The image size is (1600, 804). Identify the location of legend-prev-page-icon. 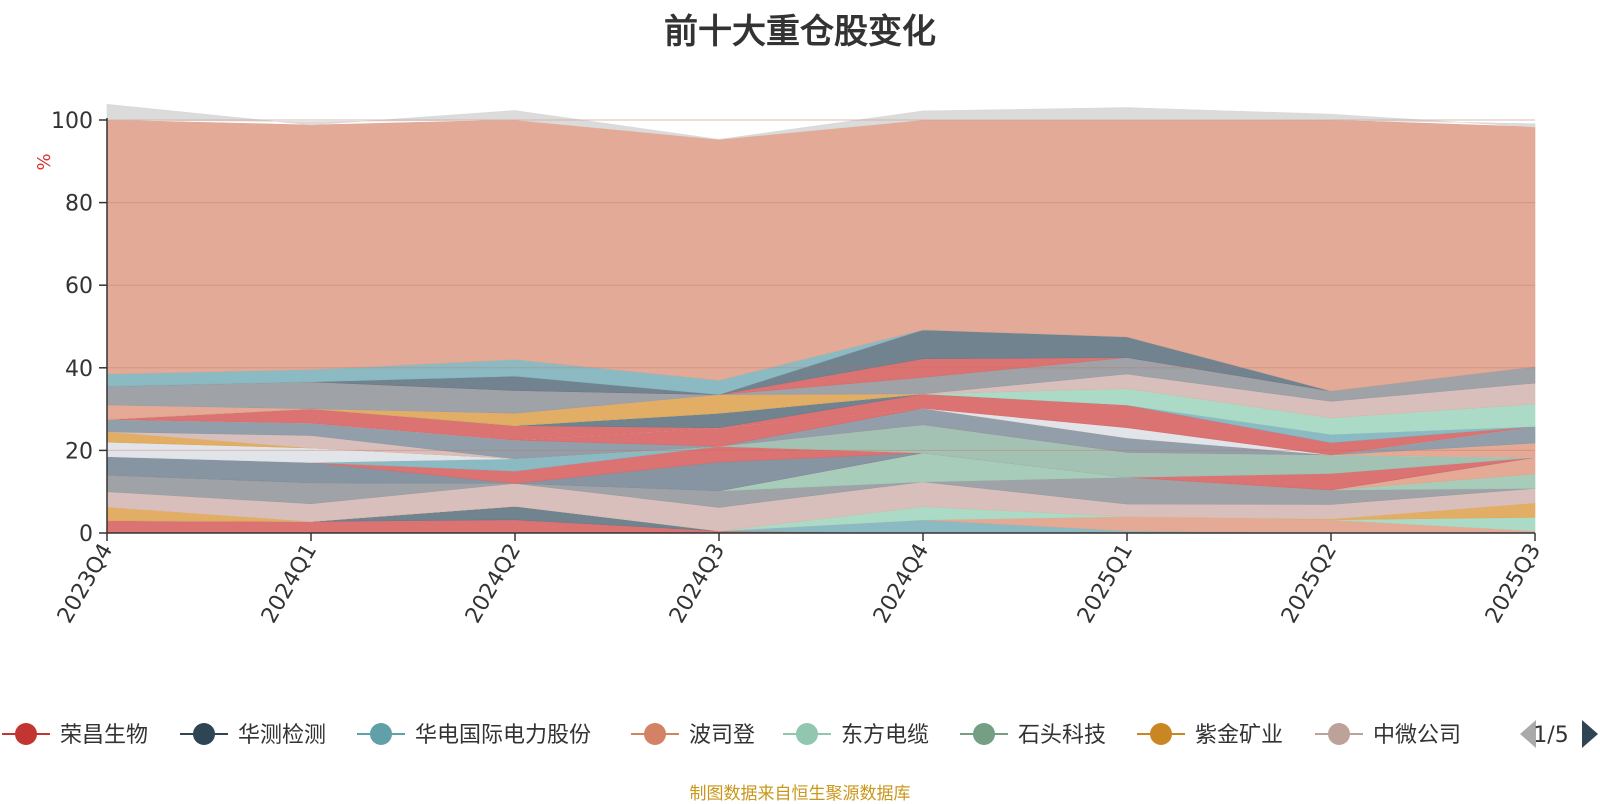
(1528, 734).